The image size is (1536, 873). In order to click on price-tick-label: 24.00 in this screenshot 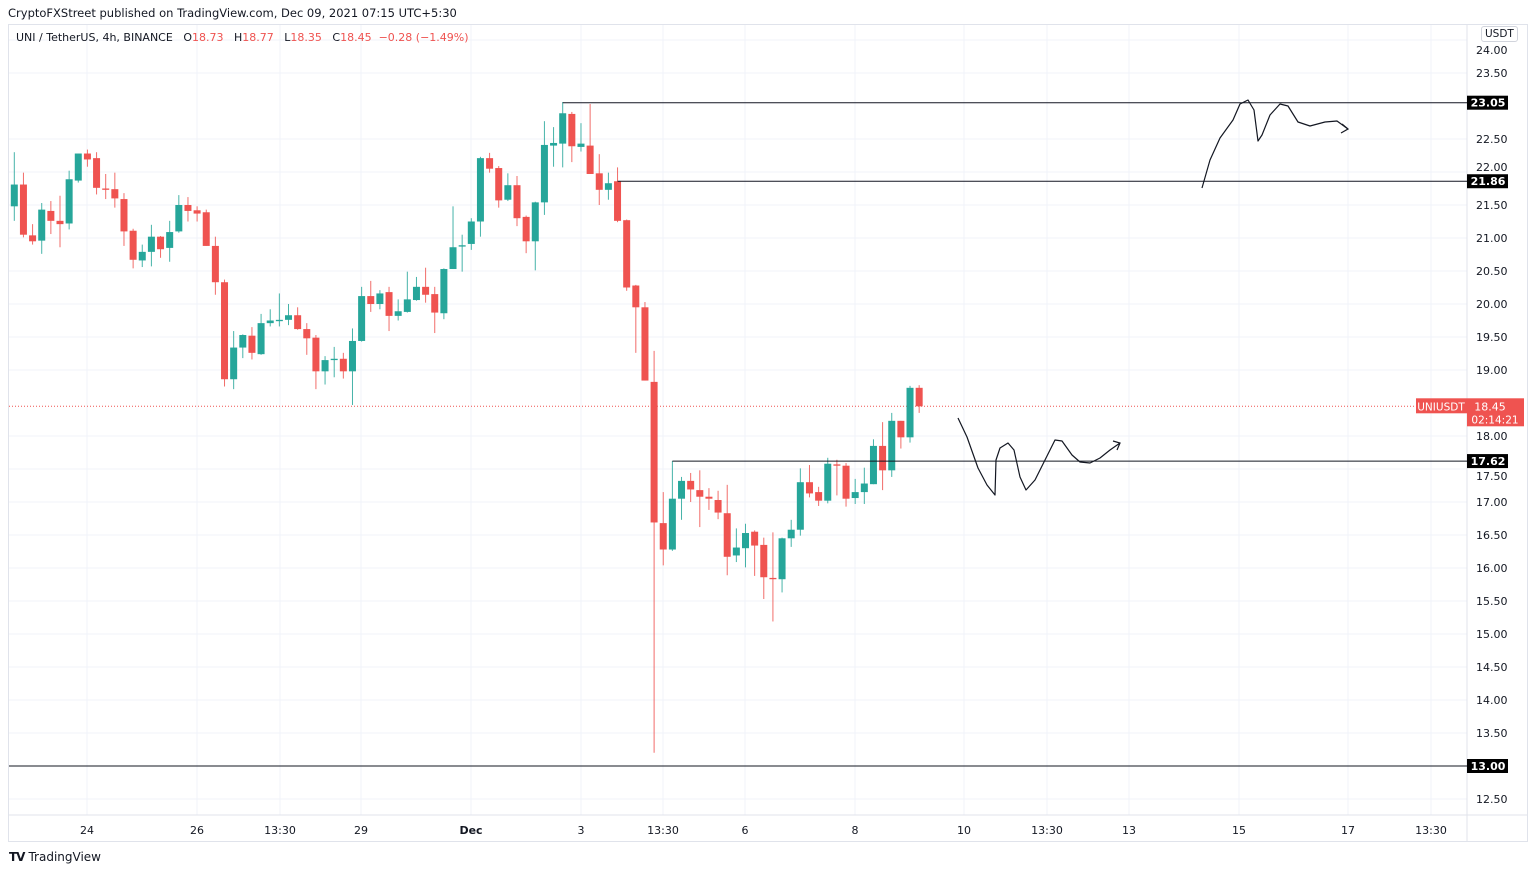, I will do `click(1492, 50)`.